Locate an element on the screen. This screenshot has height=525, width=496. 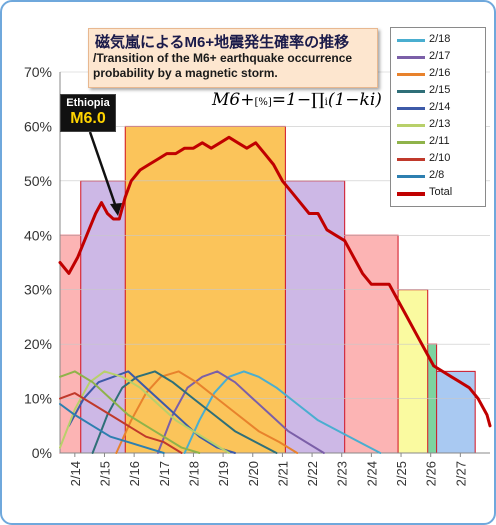
earthquake-location: Ethiopia is located at coordinates (88, 103).